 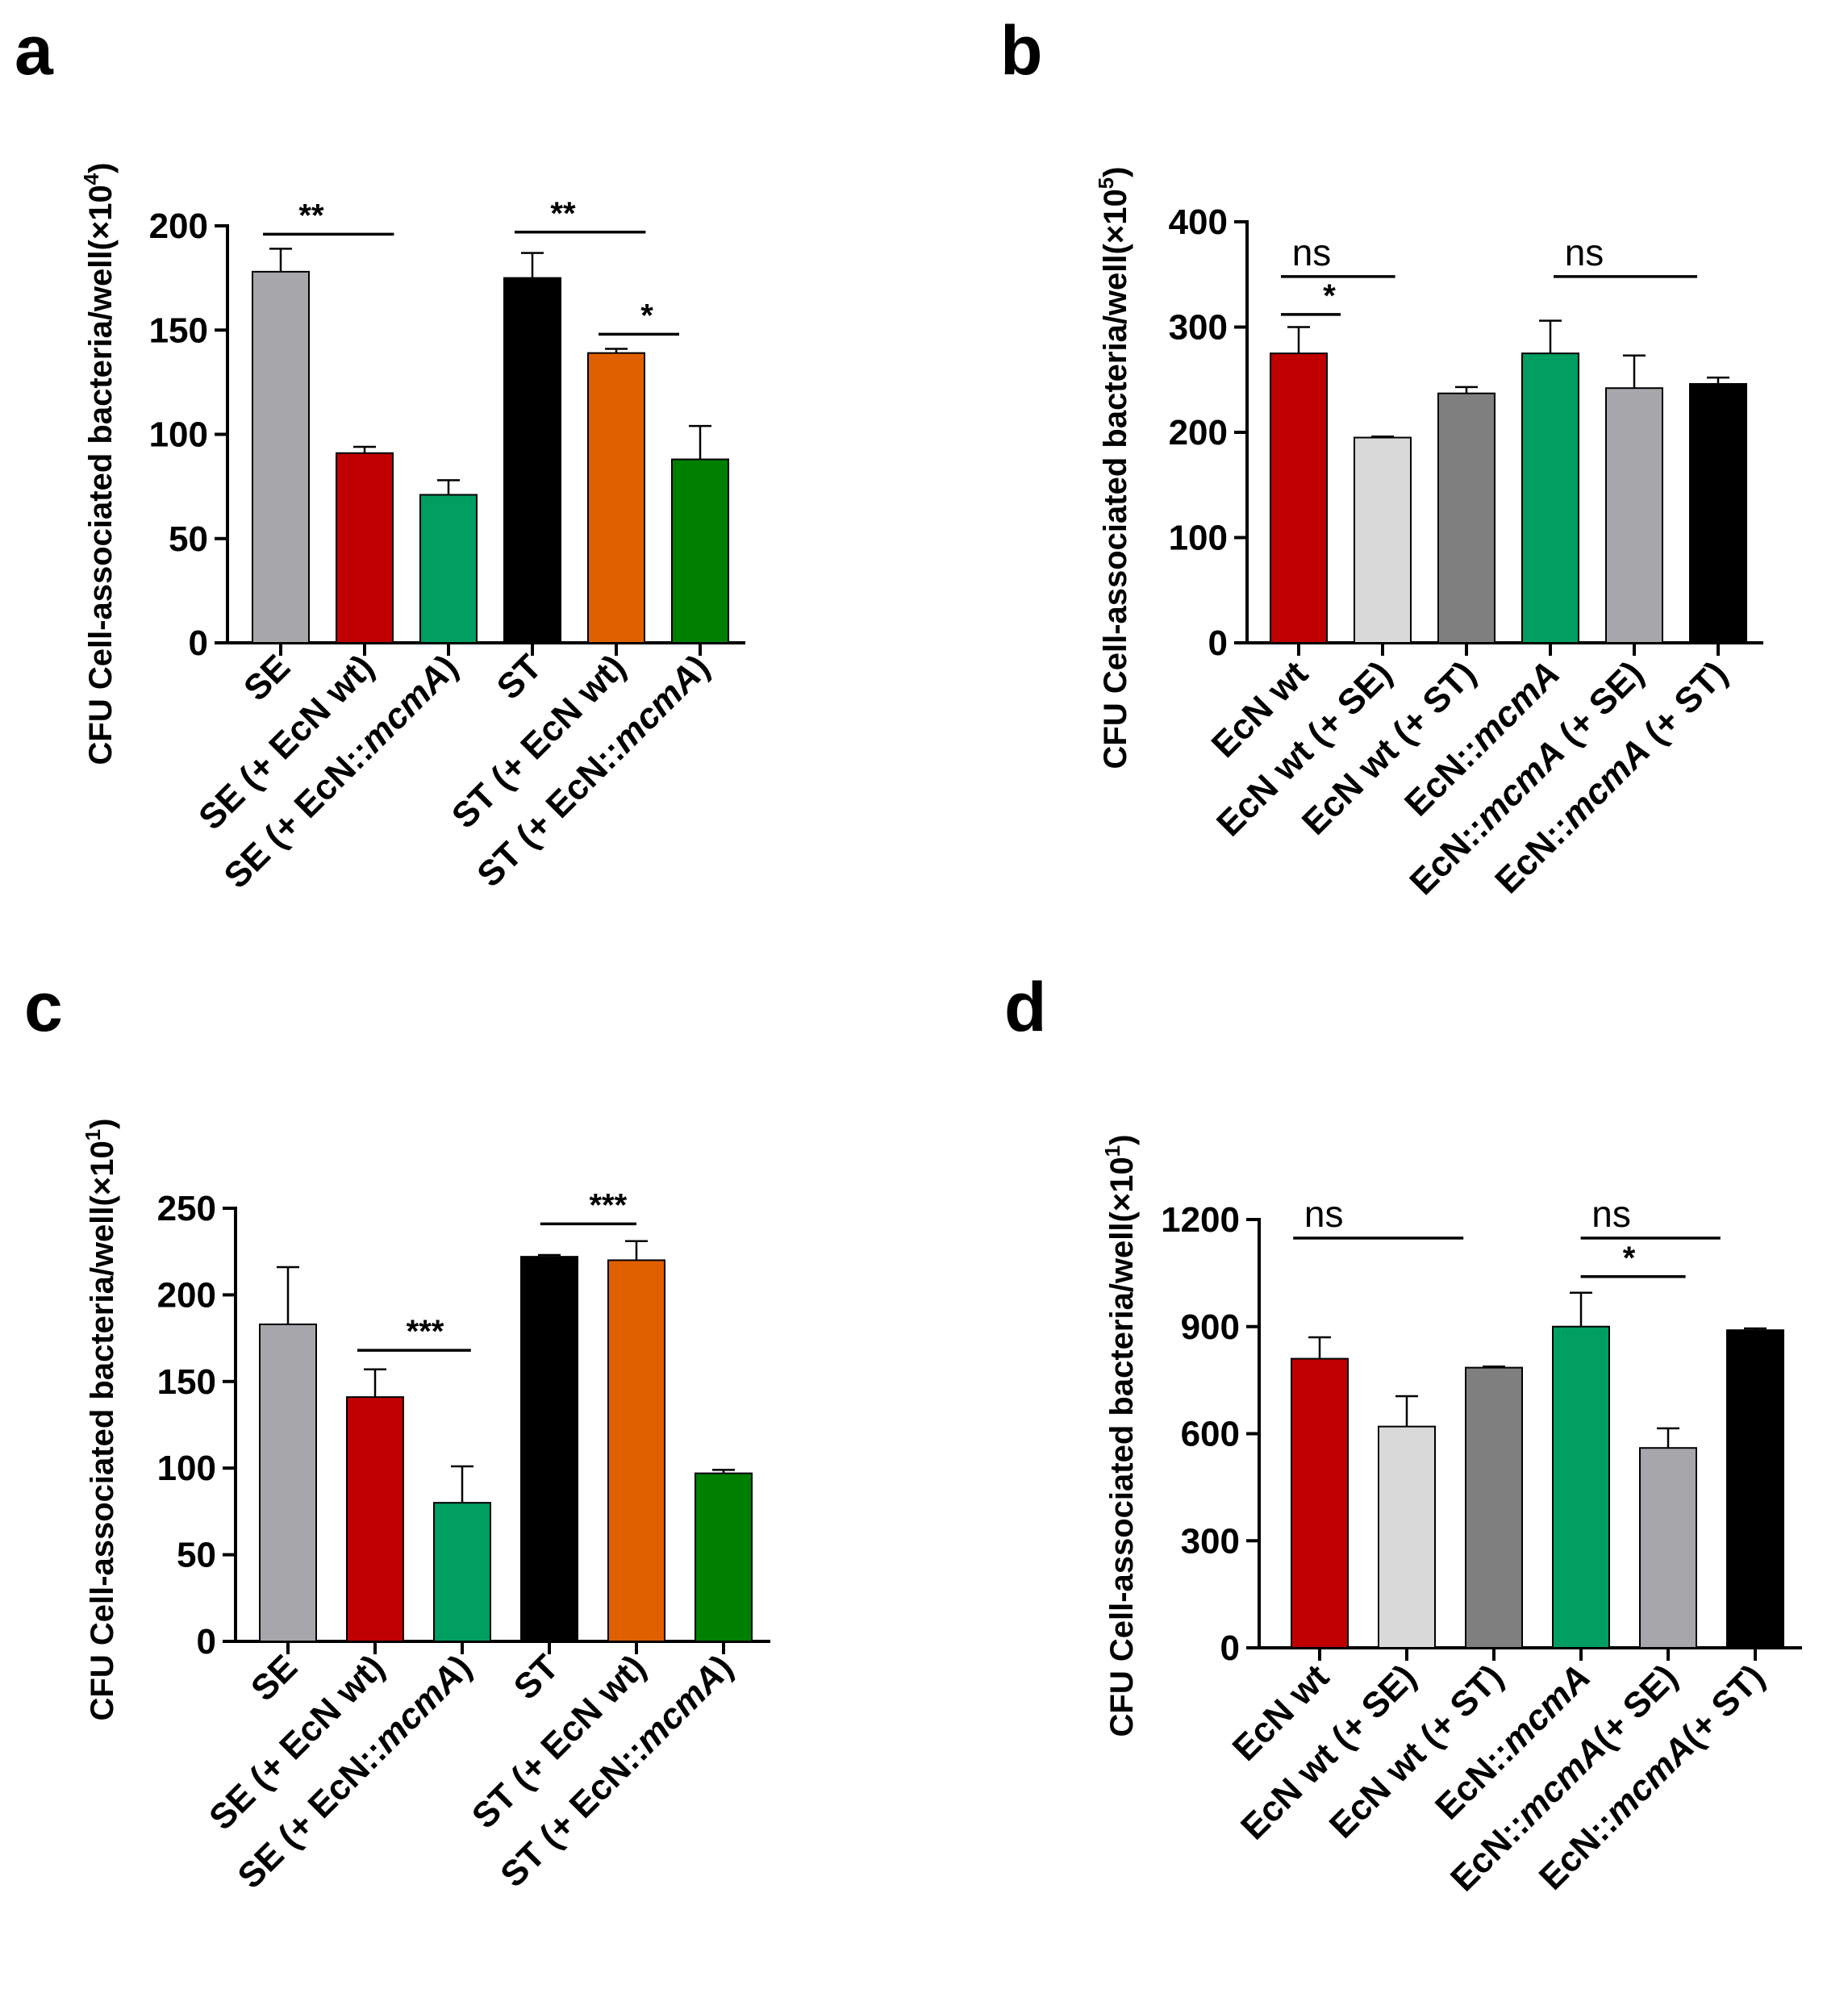 I want to click on y-axis-label: CFU Cell-associated bacteria/well(×104), so click(x=99, y=464).